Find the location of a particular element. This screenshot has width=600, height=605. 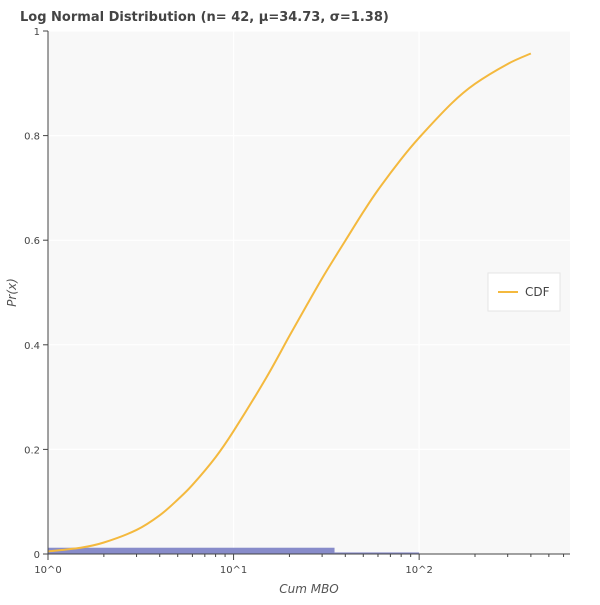

y-tick-label: 1 is located at coordinates (37, 32).